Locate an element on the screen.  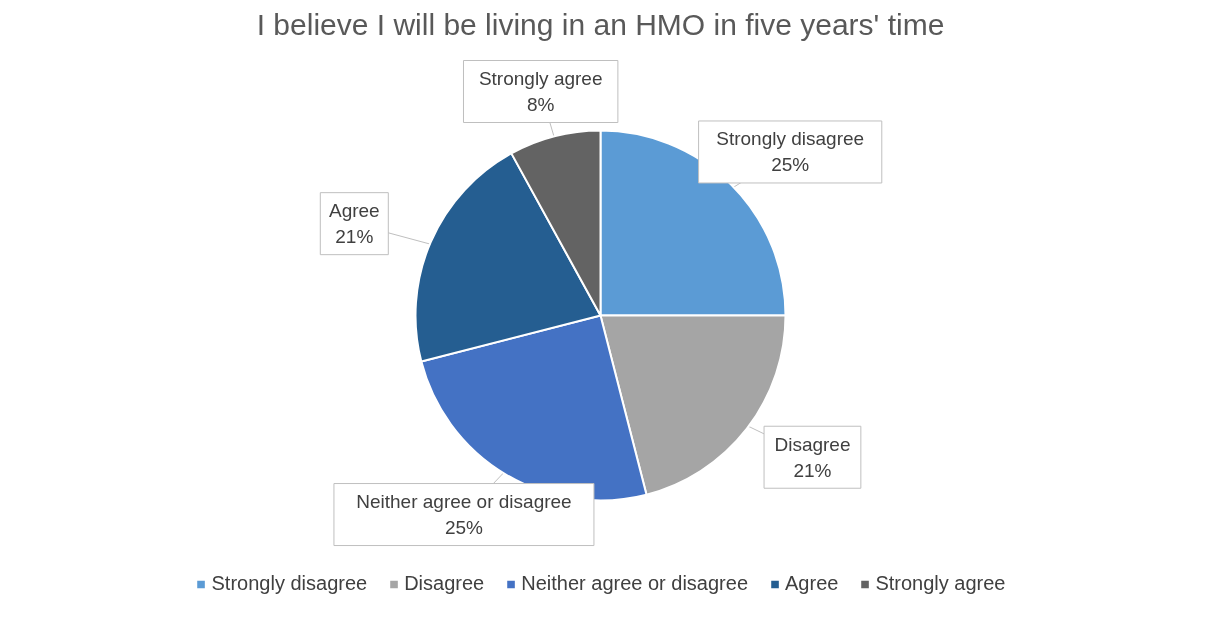
legend-label: Strongly disagree is located at coordinates (289, 583).